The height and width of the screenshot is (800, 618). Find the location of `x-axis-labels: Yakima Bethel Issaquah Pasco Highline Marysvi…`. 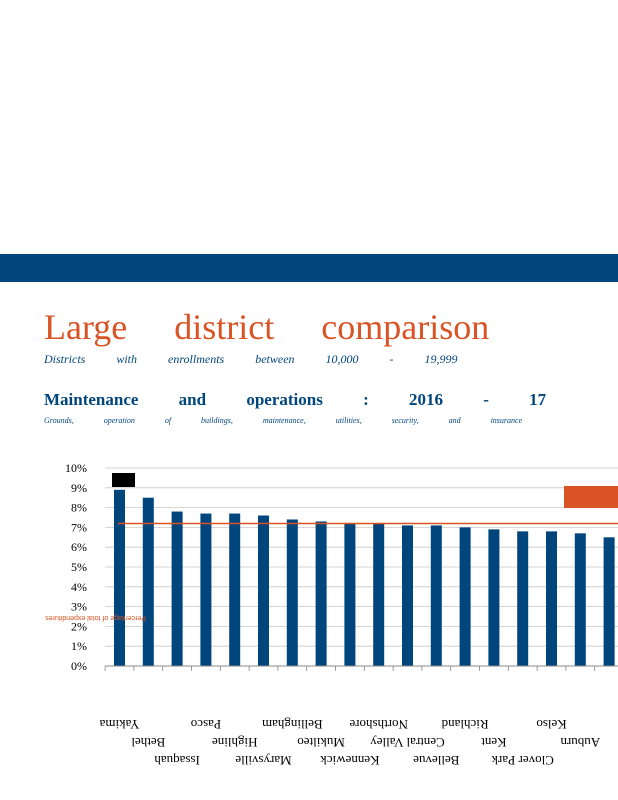

x-axis-labels: Yakima Bethel Issaquah Pasco Highline Marysvi… is located at coordinates (349, 742).